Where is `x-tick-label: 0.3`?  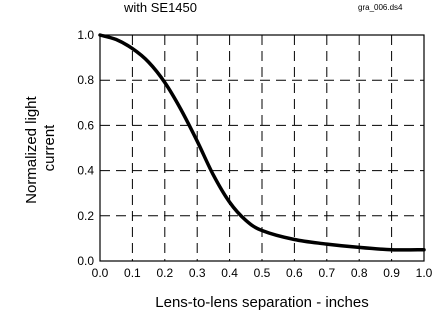 x-tick-label: 0.3 is located at coordinates (197, 273).